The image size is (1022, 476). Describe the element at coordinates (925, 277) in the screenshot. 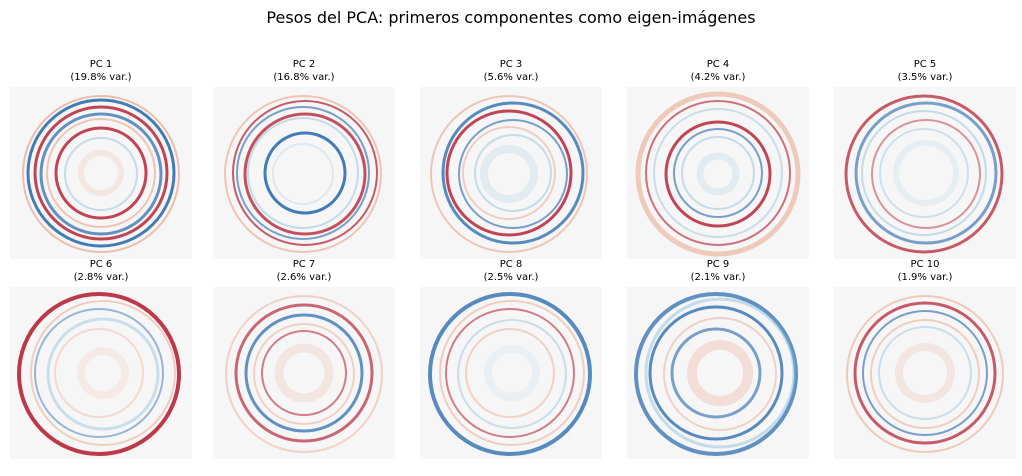

I see `panel-variance: (1.9% var.)` at that location.